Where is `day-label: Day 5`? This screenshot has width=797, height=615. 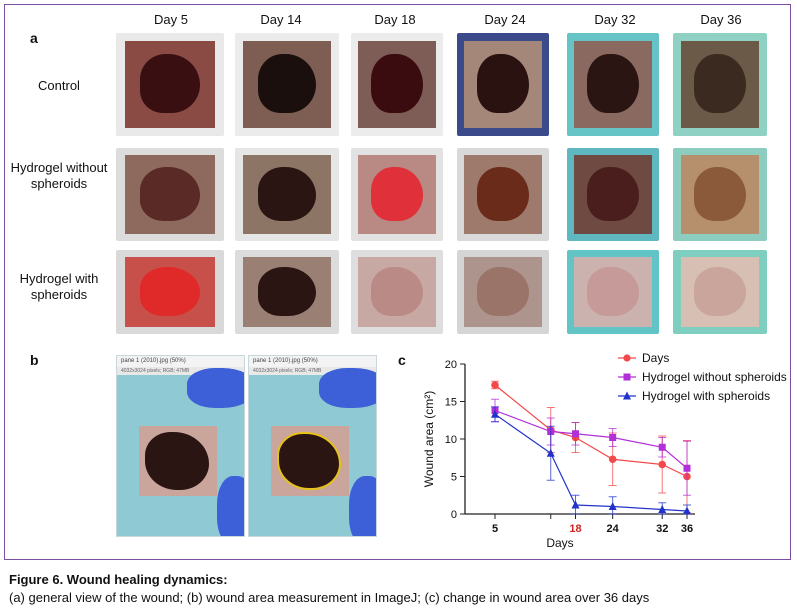 day-label: Day 5 is located at coordinates (171, 19).